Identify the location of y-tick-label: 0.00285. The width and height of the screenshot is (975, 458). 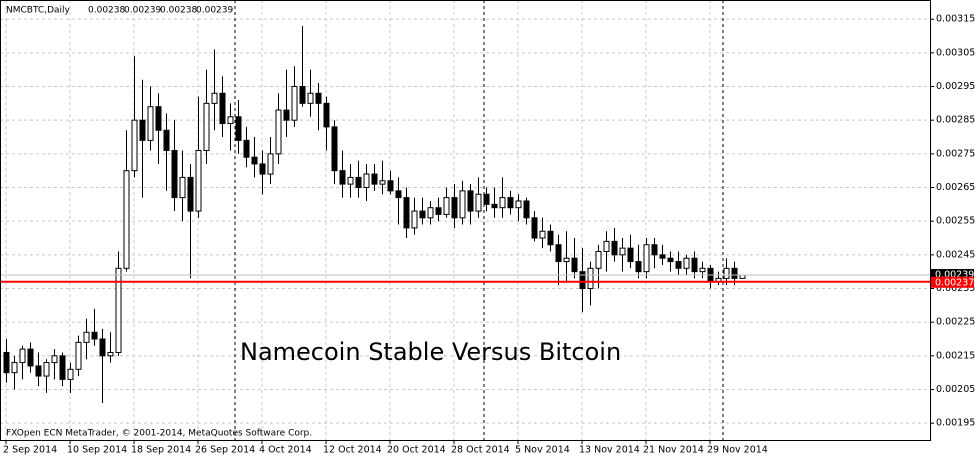
(955, 120).